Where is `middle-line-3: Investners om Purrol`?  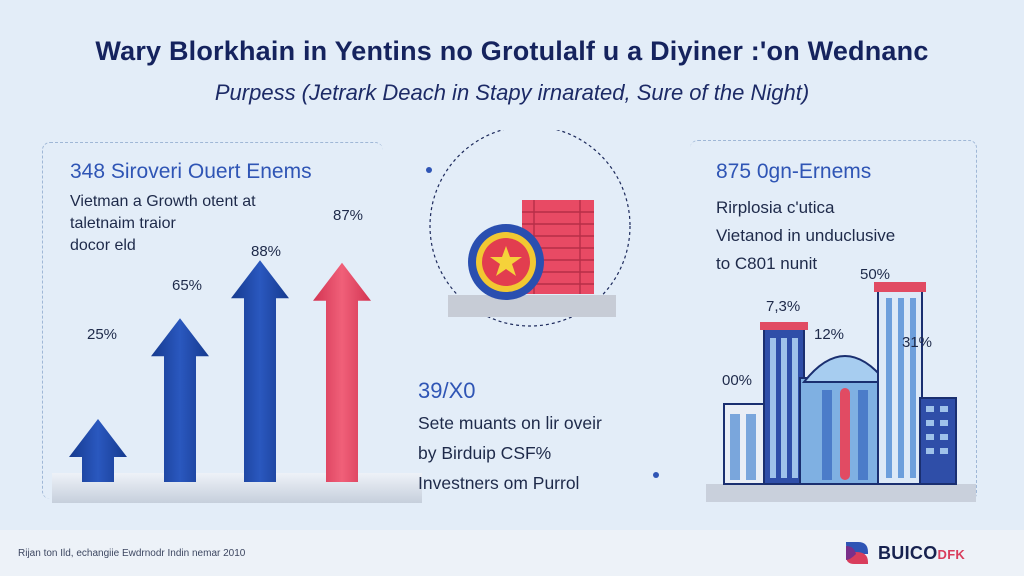
middle-line-3: Investners om Purrol is located at coordinates (499, 483).